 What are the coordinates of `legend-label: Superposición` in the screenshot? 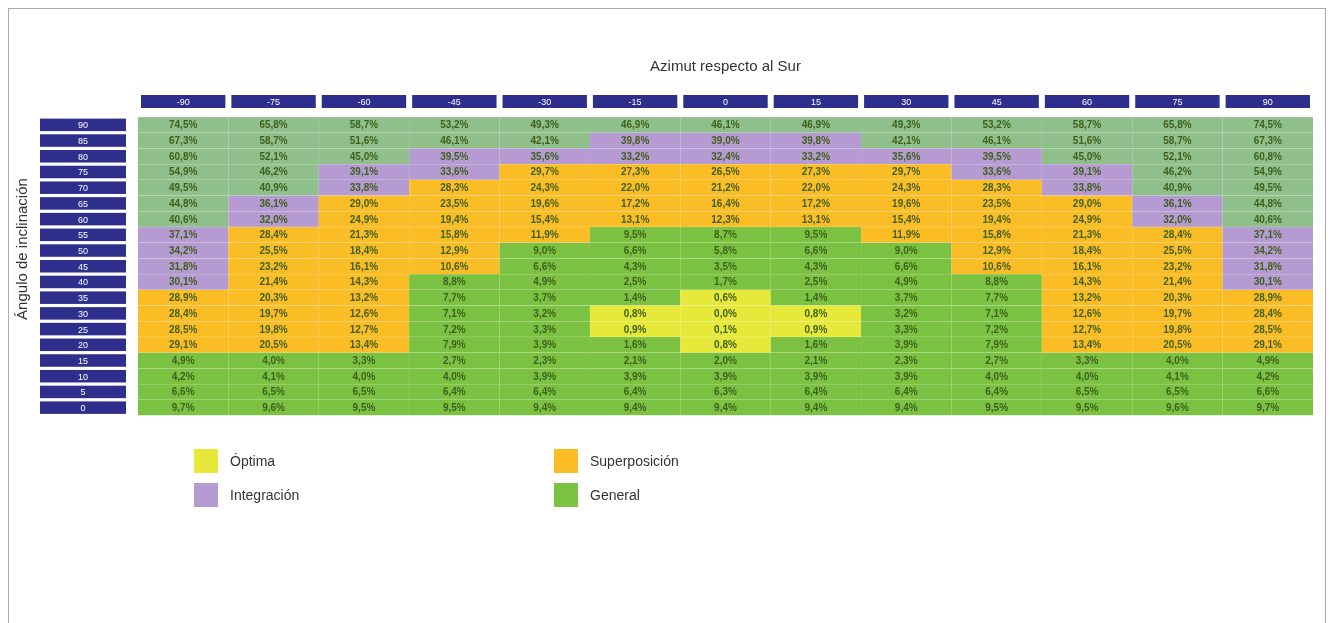 It's located at (634, 461).